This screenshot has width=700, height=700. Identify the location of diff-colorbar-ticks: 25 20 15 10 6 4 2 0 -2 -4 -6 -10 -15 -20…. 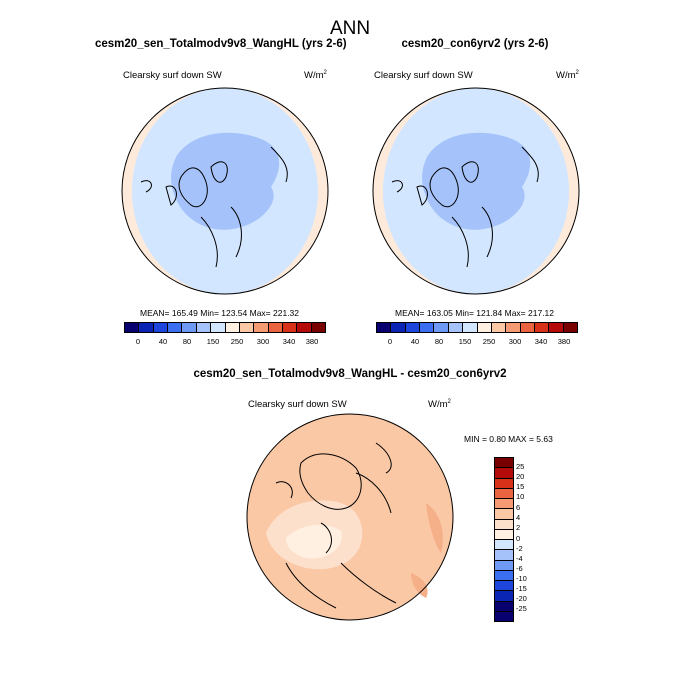
(531, 538).